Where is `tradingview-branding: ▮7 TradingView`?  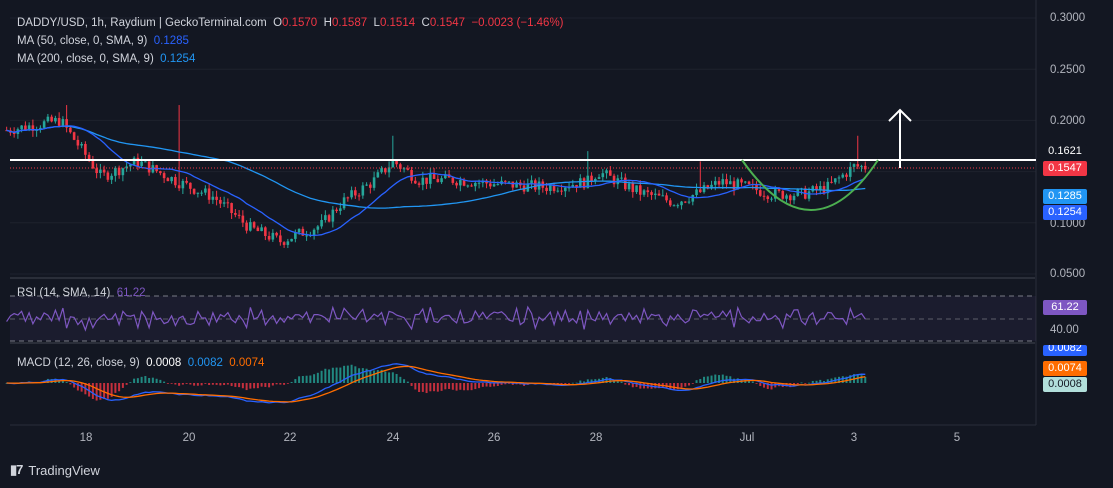 tradingview-branding: ▮7 TradingView is located at coordinates (55, 470).